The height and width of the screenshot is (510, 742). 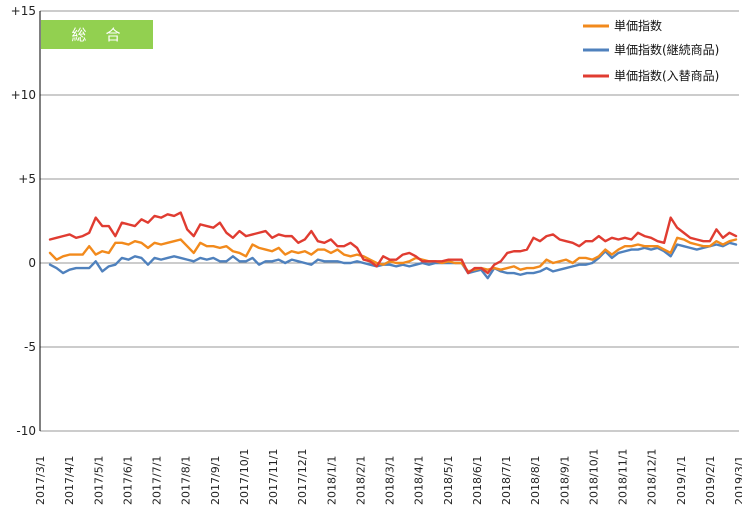 What do you see at coordinates (23, 11) in the screenshot?
I see `y-tick-label: +15` at bounding box center [23, 11].